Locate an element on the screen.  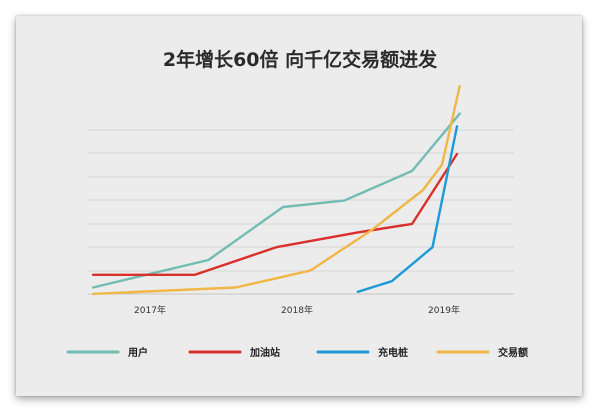
legend-label: 充电桩 is located at coordinates (393, 352).